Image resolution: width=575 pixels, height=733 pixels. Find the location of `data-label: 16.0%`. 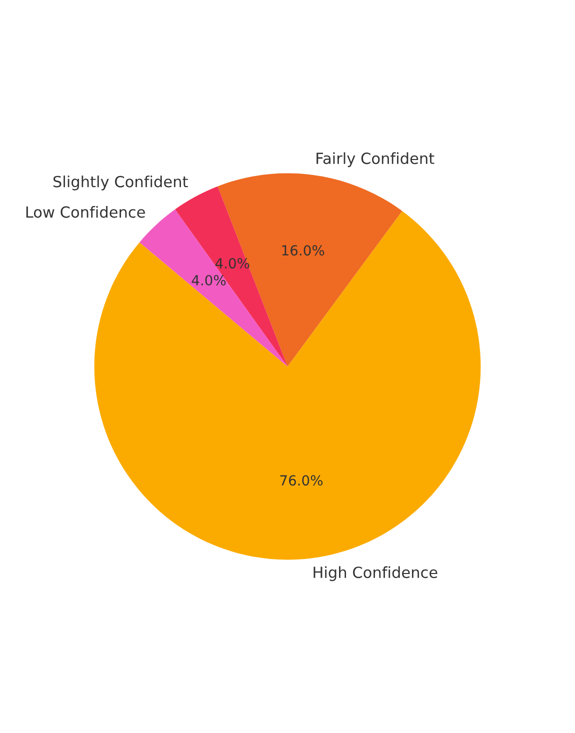

data-label: 16.0% is located at coordinates (303, 250).